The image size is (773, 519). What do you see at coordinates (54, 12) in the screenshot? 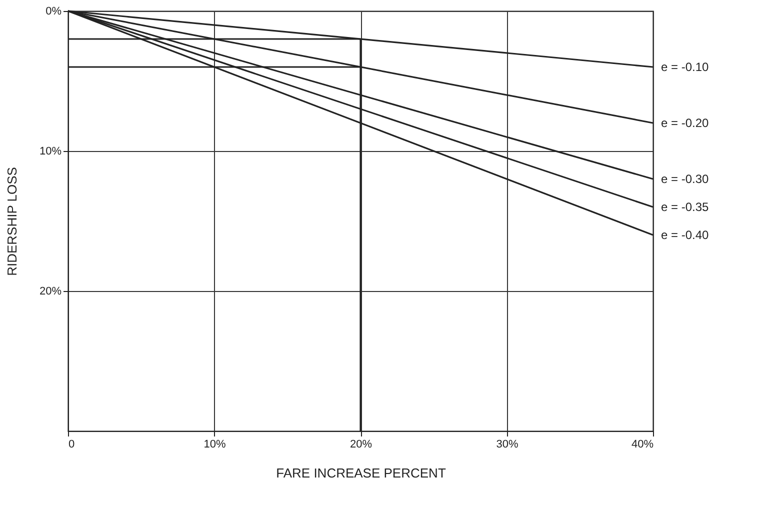
I see `y-tick-label: 0%` at bounding box center [54, 12].